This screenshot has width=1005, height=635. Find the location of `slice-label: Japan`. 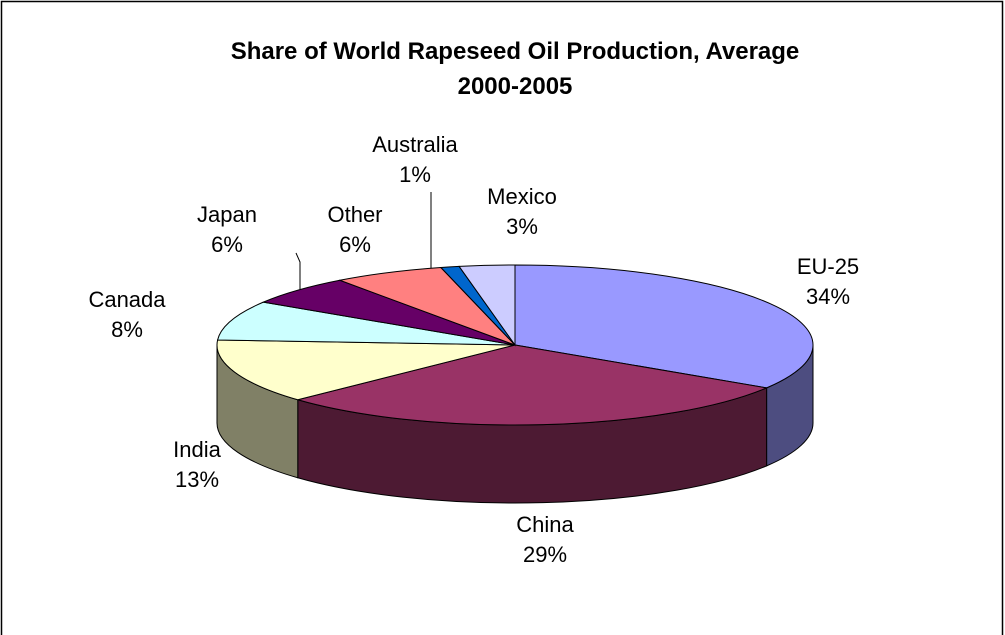

slice-label: Japan is located at coordinates (227, 214).